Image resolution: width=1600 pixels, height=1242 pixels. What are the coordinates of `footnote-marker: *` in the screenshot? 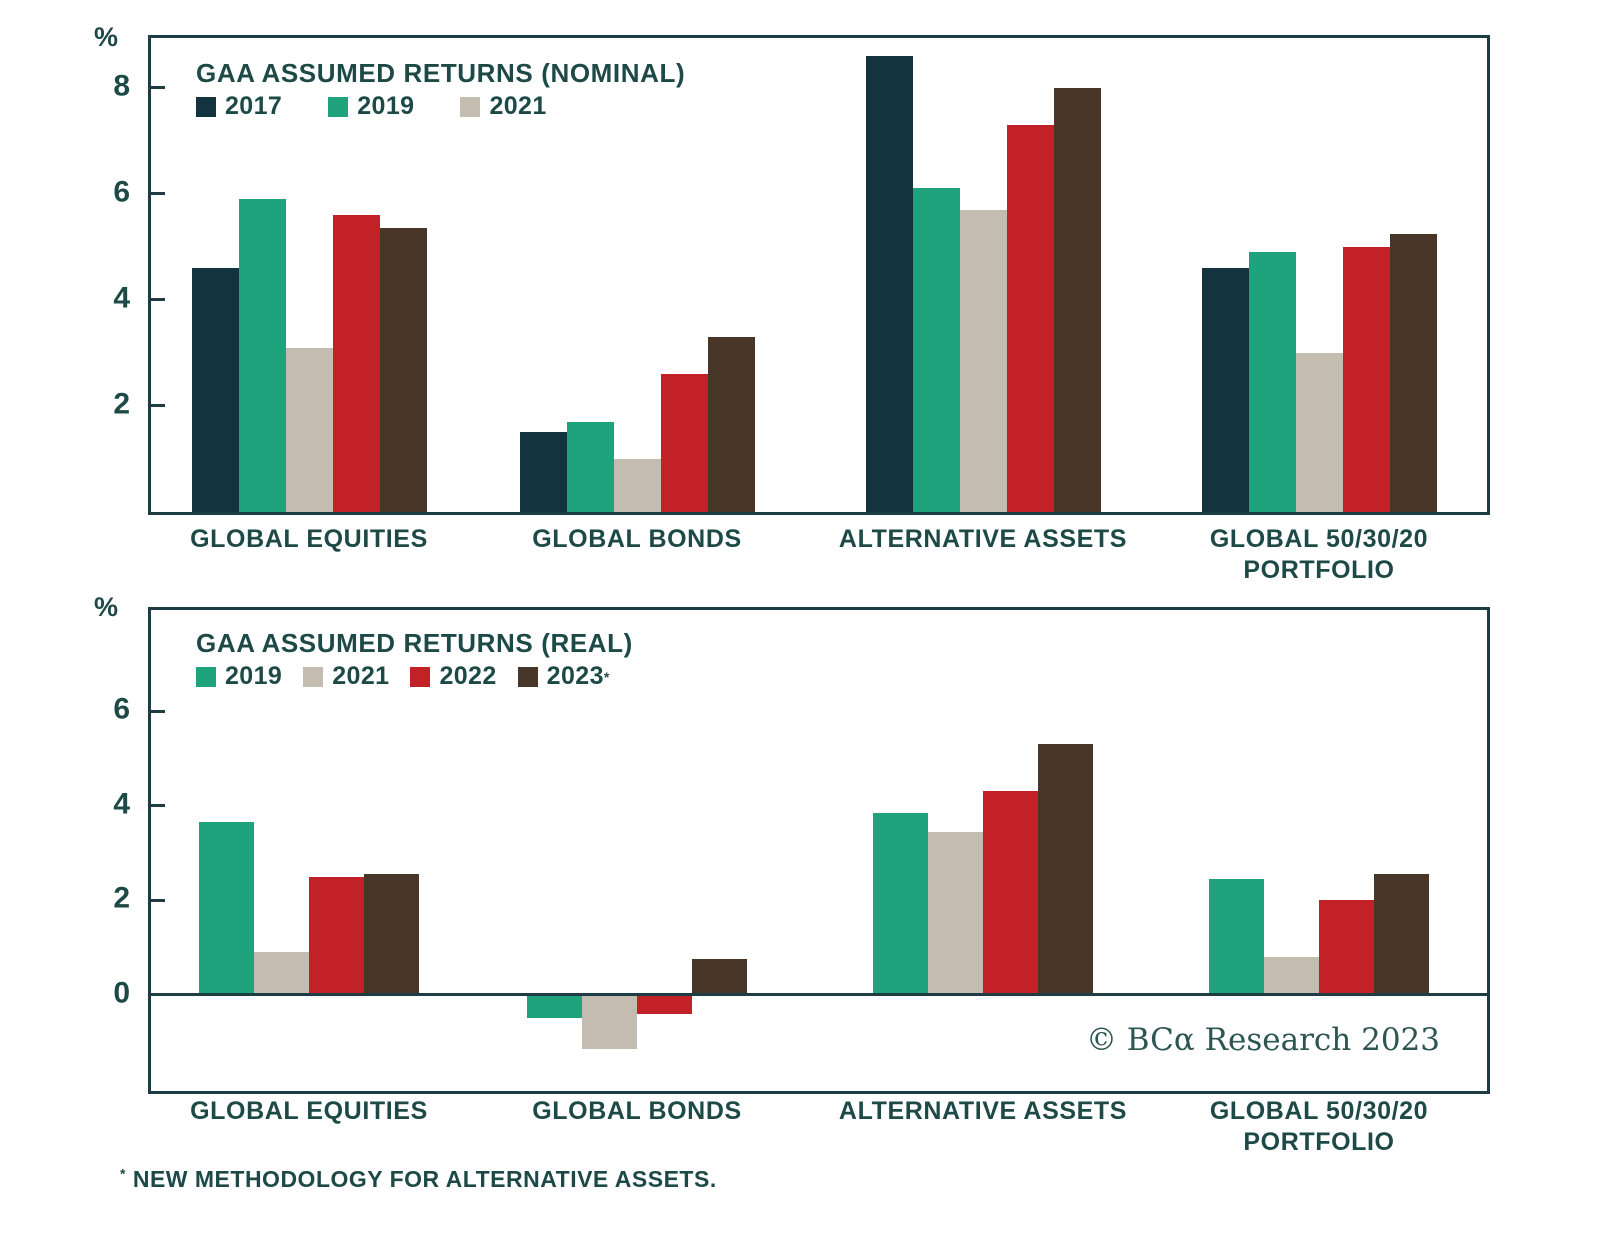 It's located at (123, 1173).